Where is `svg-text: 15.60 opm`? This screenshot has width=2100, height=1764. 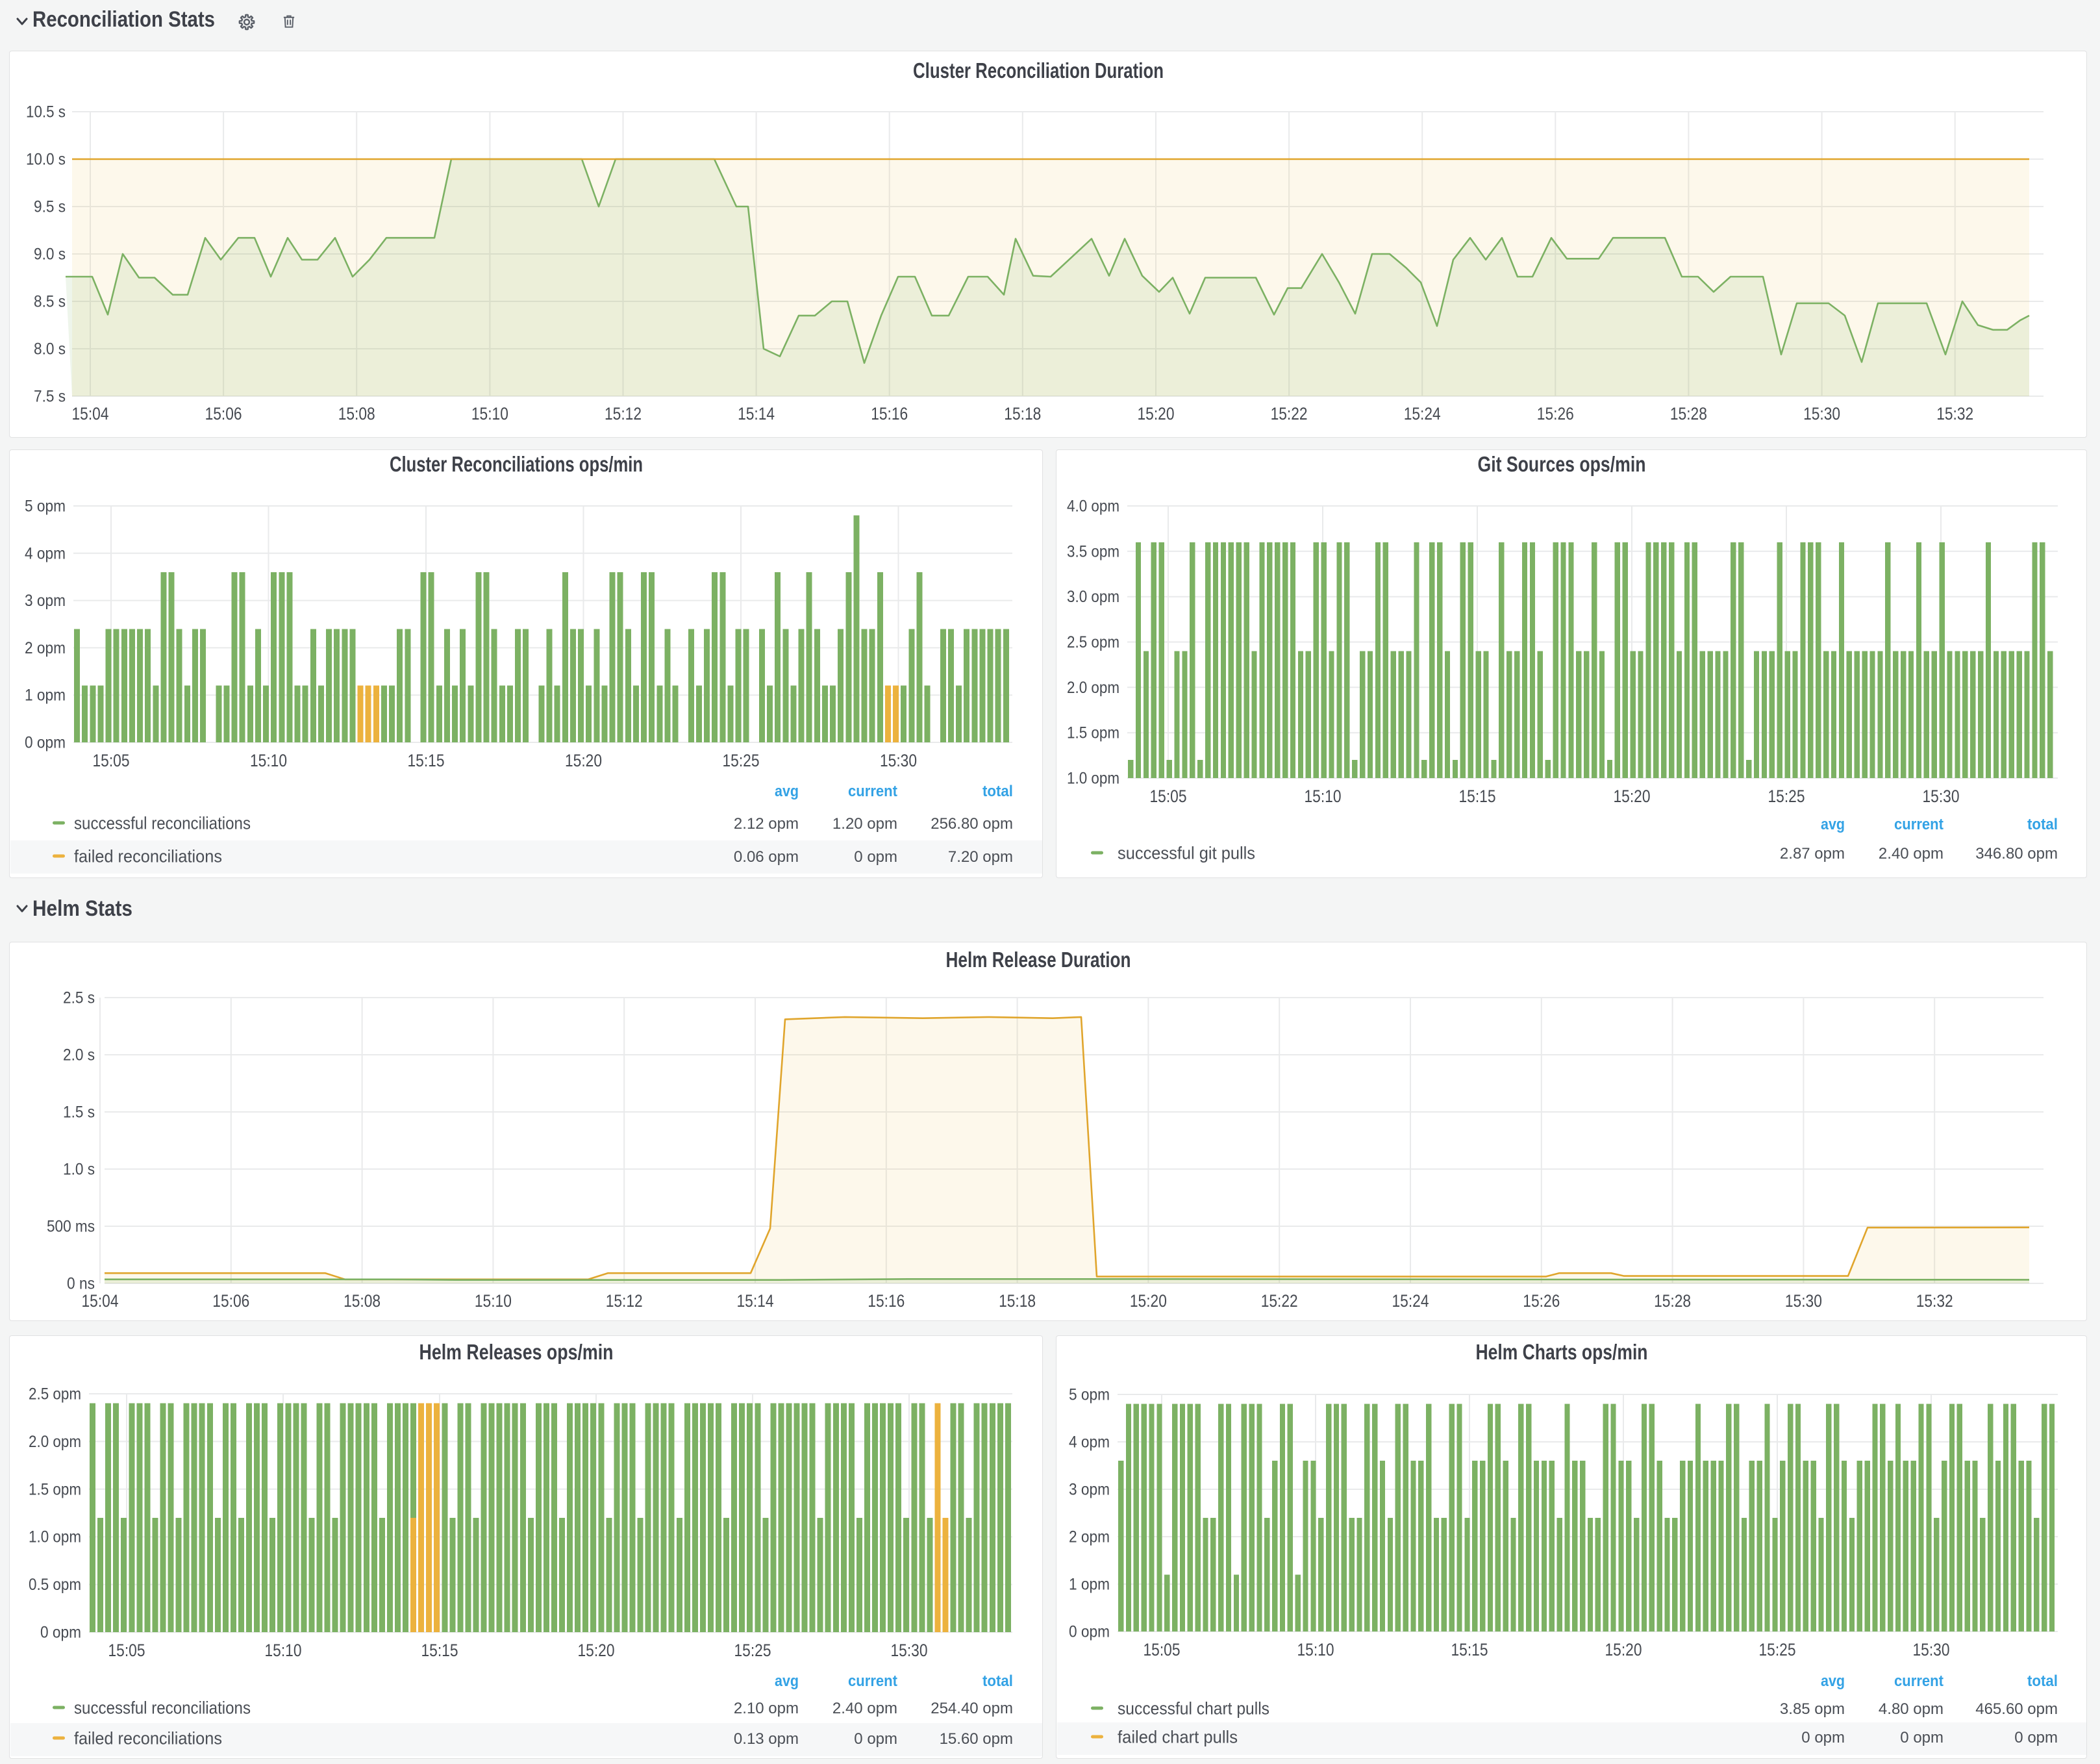 svg-text: 15.60 opm is located at coordinates (976, 1739).